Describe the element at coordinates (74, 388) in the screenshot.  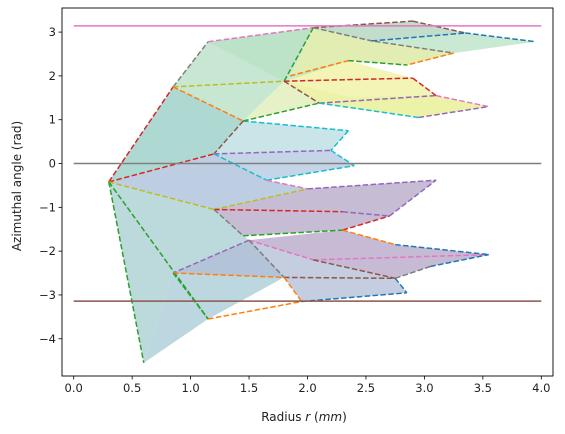
I see `x-tick-label: 0.0` at that location.